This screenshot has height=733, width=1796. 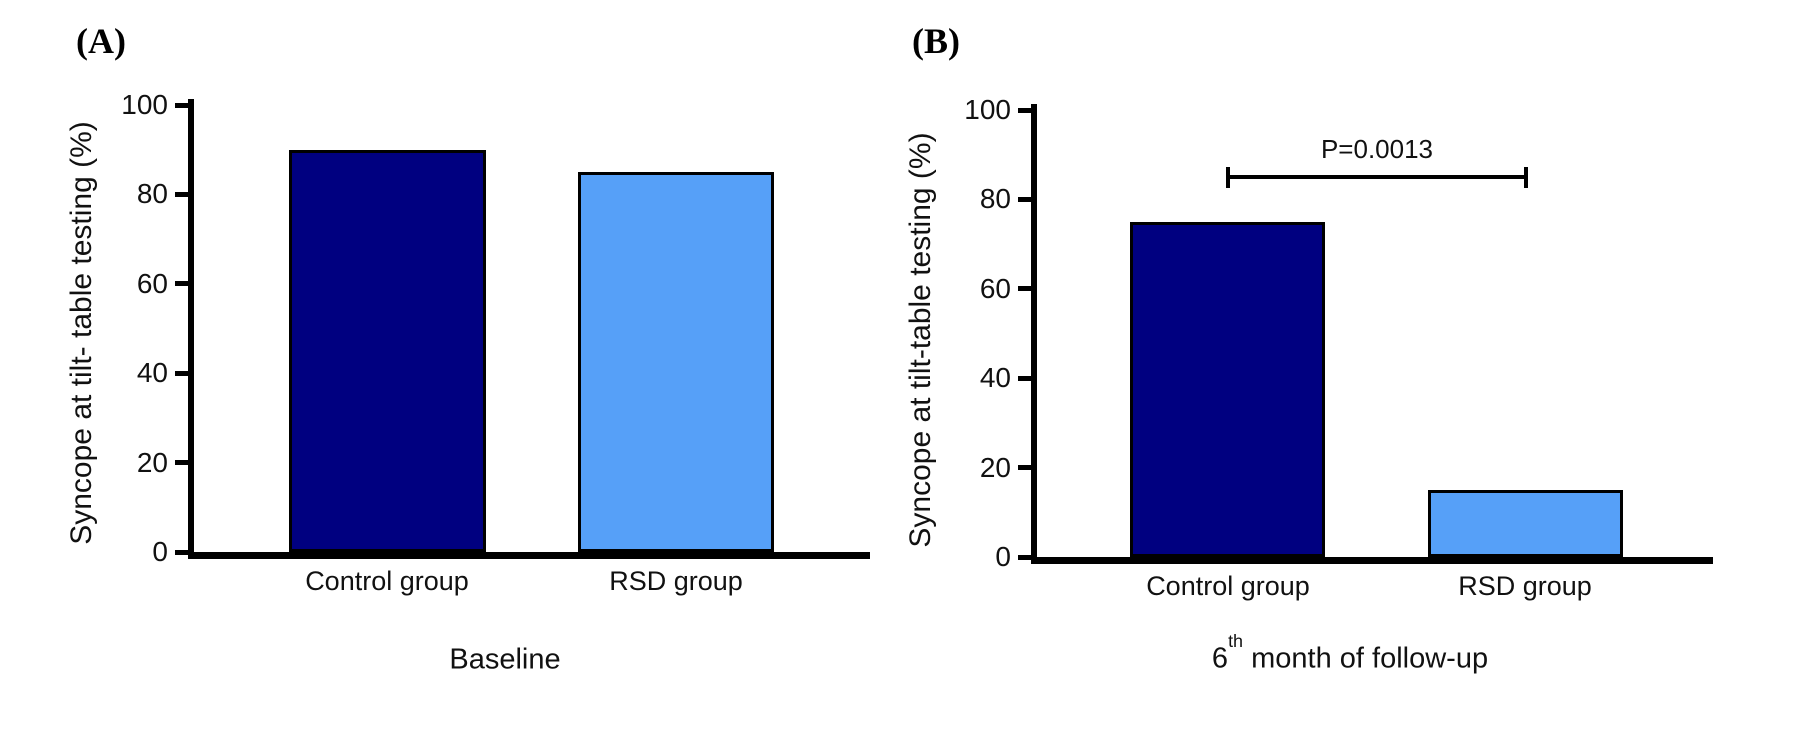 I want to click on panel-a-category-rsd-group: RSD group, so click(x=676, y=581).